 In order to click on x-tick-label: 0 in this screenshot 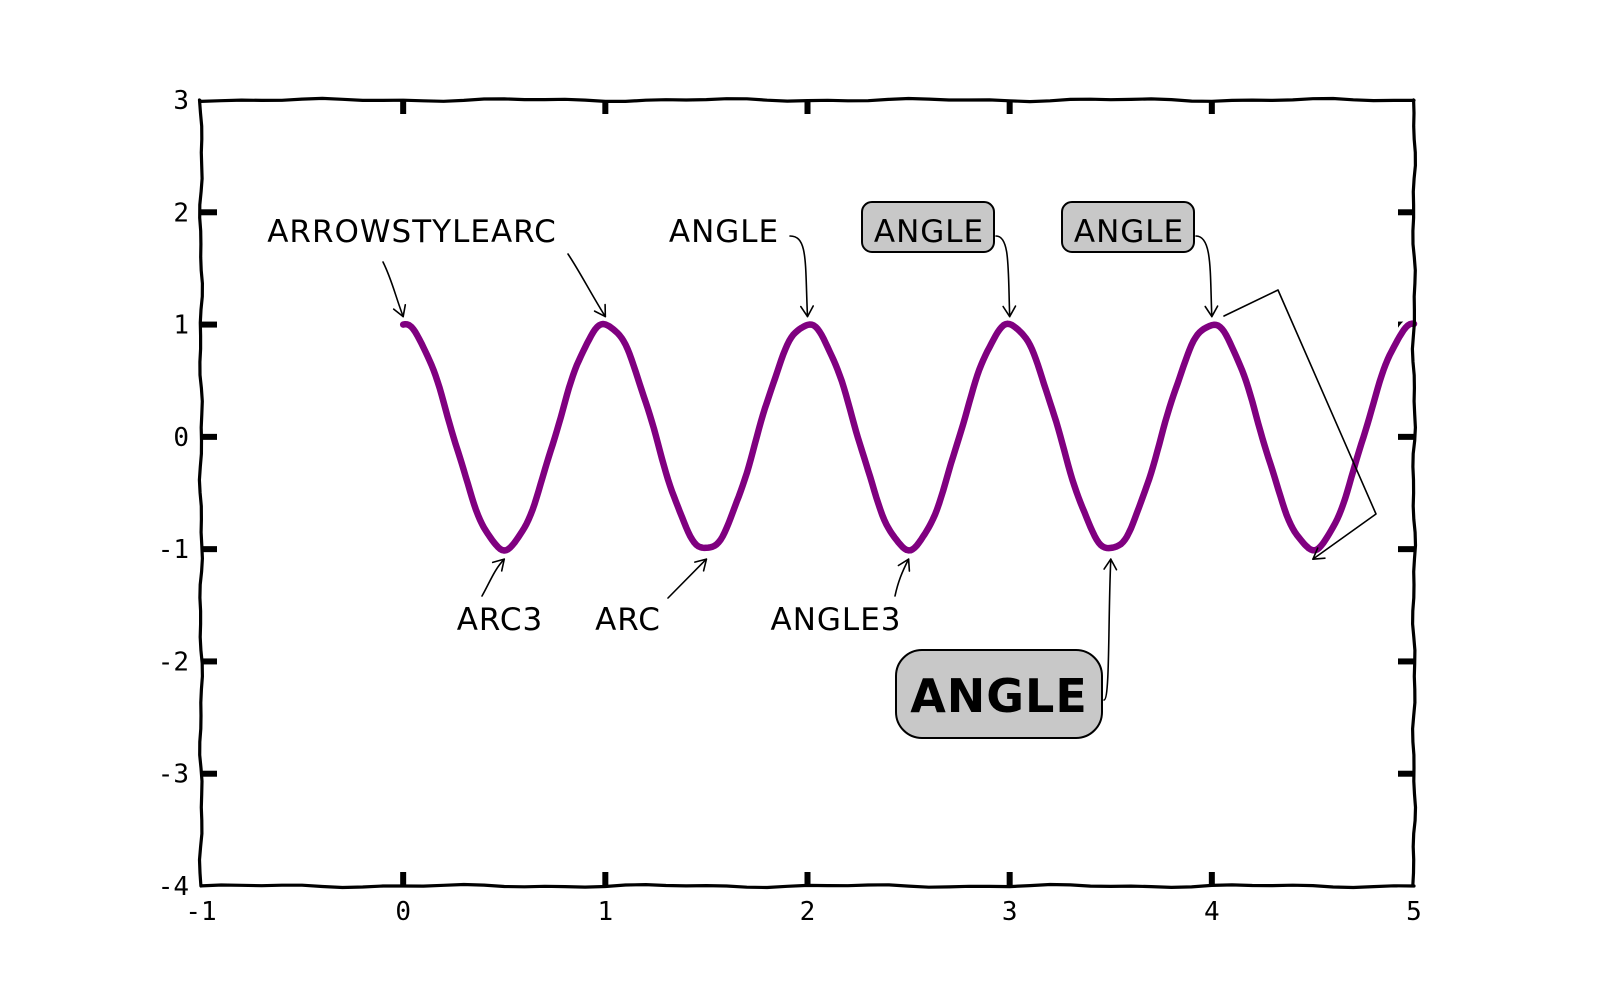, I will do `click(403, 912)`.